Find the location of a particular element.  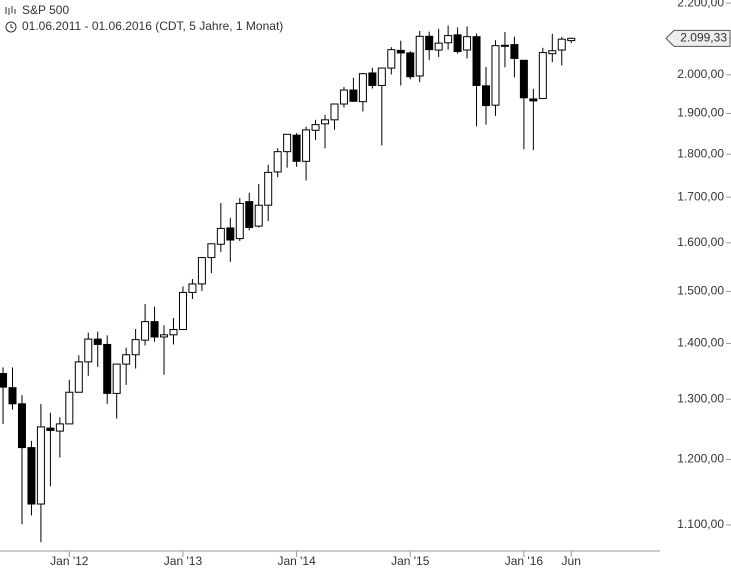

y-tick-label: 1.100,00 is located at coordinates (700, 524).